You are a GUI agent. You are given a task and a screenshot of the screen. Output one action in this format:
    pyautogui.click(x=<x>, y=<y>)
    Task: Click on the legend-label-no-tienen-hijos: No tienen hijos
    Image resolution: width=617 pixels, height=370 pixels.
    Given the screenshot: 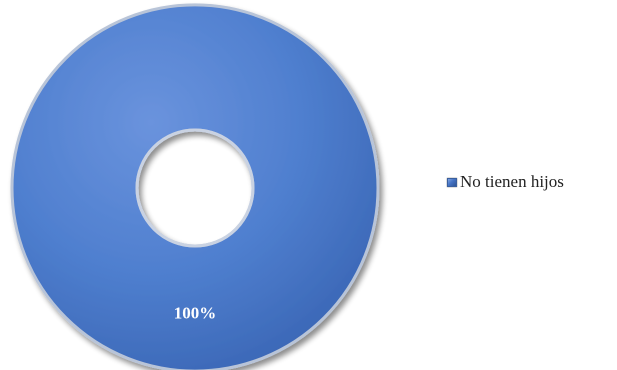 What is the action you would take?
    pyautogui.click(x=512, y=181)
    